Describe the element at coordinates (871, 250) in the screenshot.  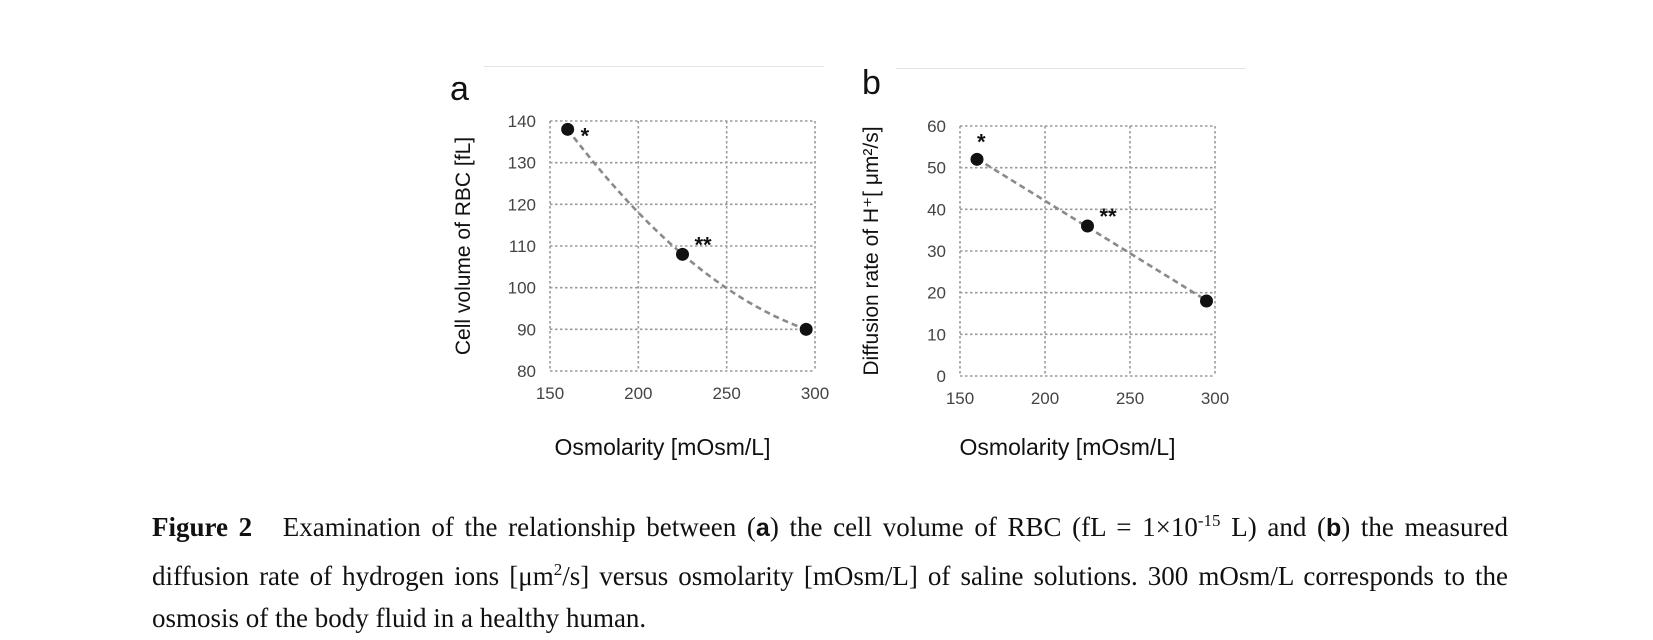
I see `y-axis-label: Diffusion rate of H⁺[ μm²/s]` at that location.